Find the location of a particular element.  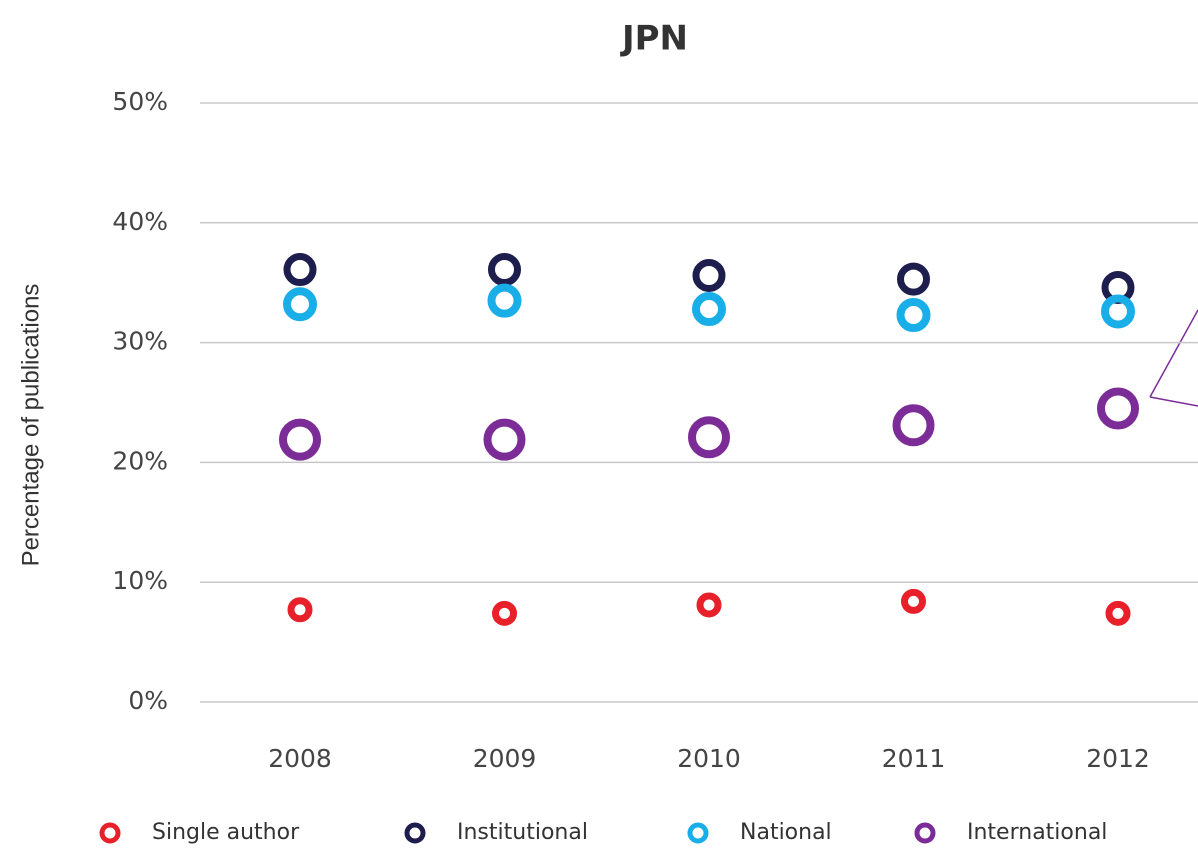

y-tick-label: 20% is located at coordinates (140, 460).